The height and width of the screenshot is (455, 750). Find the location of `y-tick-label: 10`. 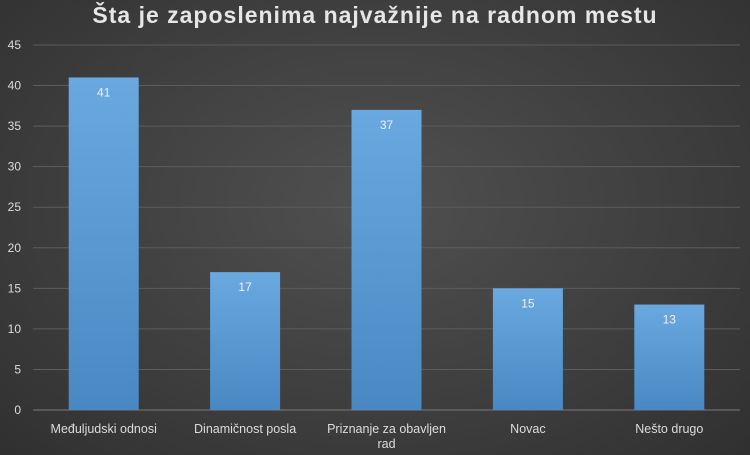

y-tick-label: 10 is located at coordinates (15, 329).